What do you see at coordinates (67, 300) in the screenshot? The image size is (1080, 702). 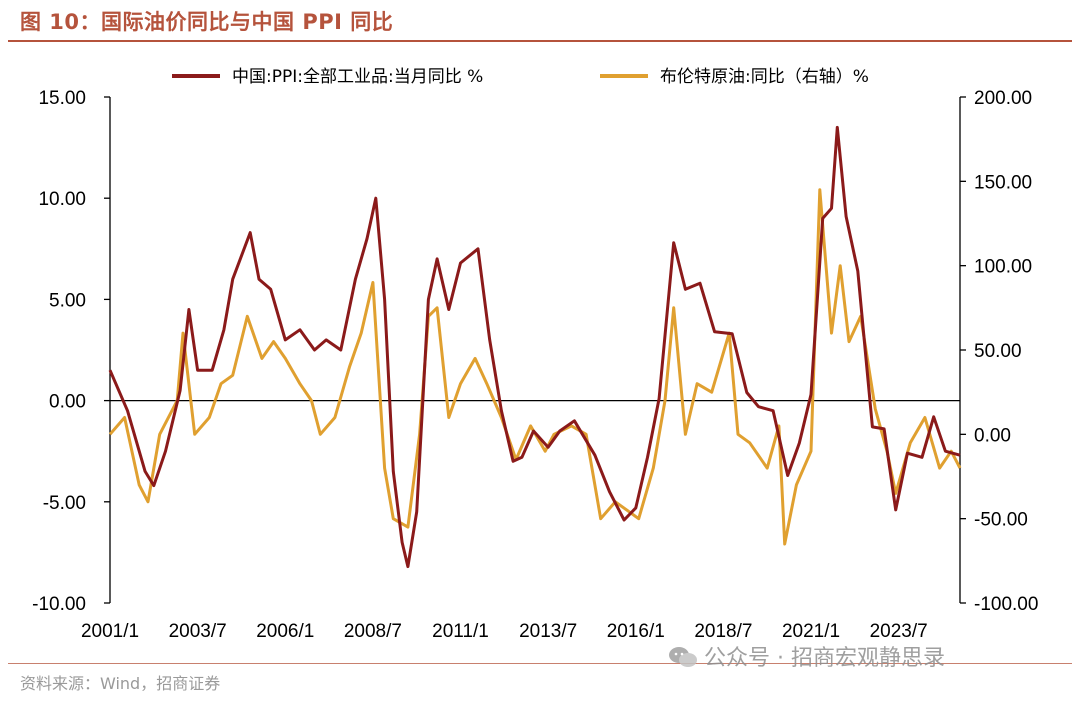 I see `left-y-tick-label: 5.00` at bounding box center [67, 300].